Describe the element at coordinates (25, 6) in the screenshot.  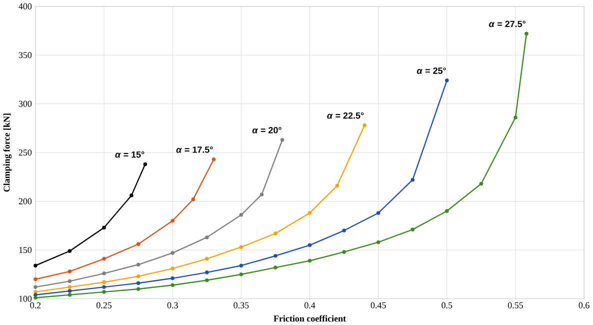
I see `y-tick-label: 400` at that location.